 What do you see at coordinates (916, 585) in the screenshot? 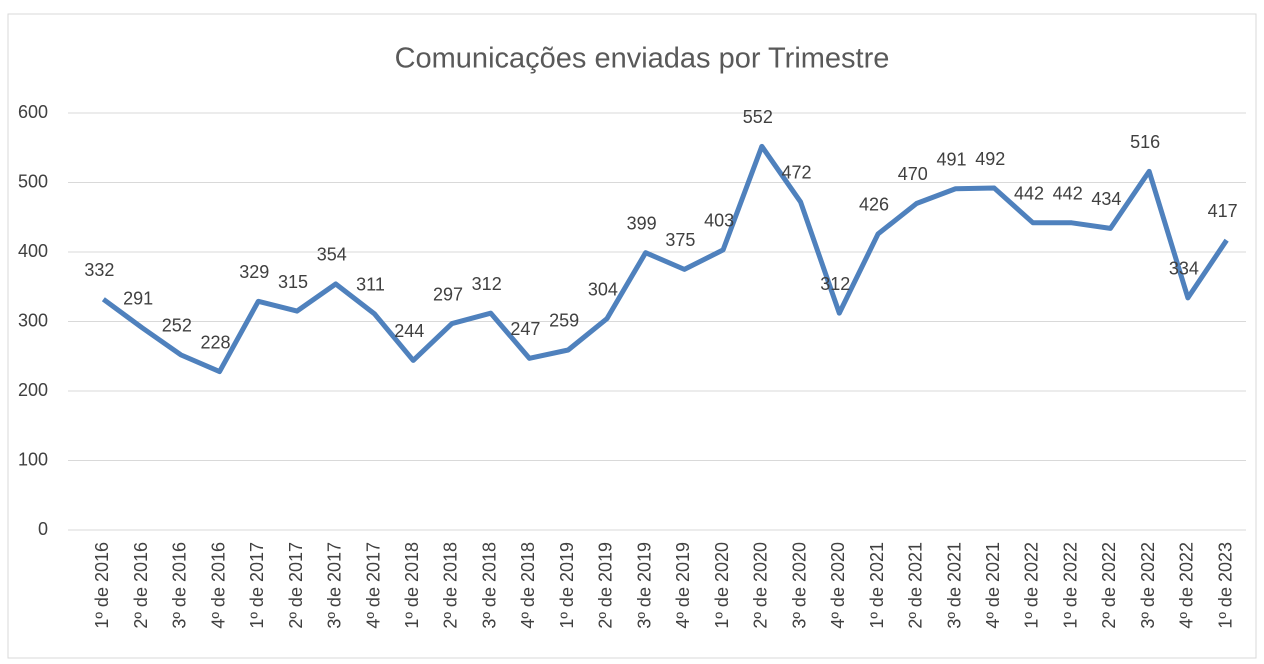
I see `x-tick-label: 2º de 2021` at bounding box center [916, 585].